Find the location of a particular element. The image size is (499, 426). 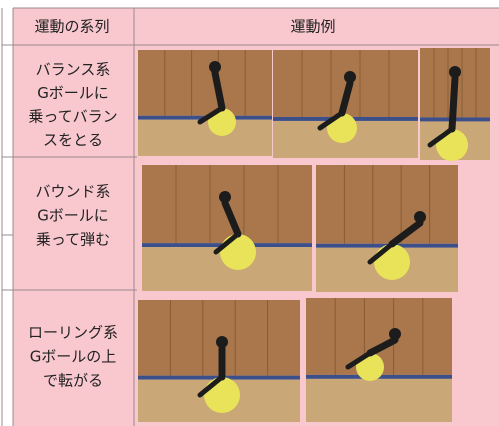

row-label: で転がる is located at coordinates (73, 381).